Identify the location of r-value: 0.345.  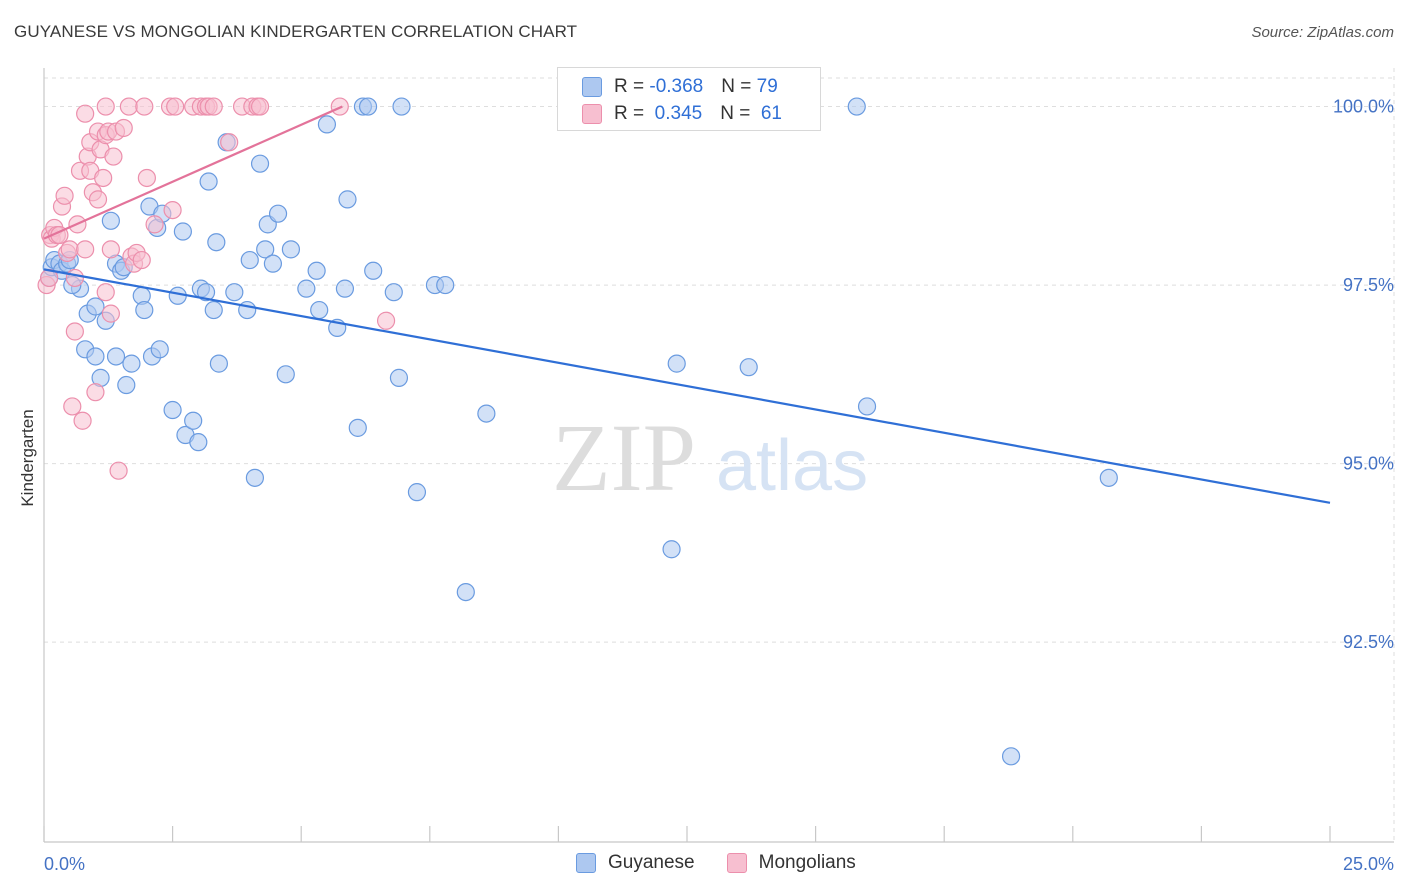
(676, 113).